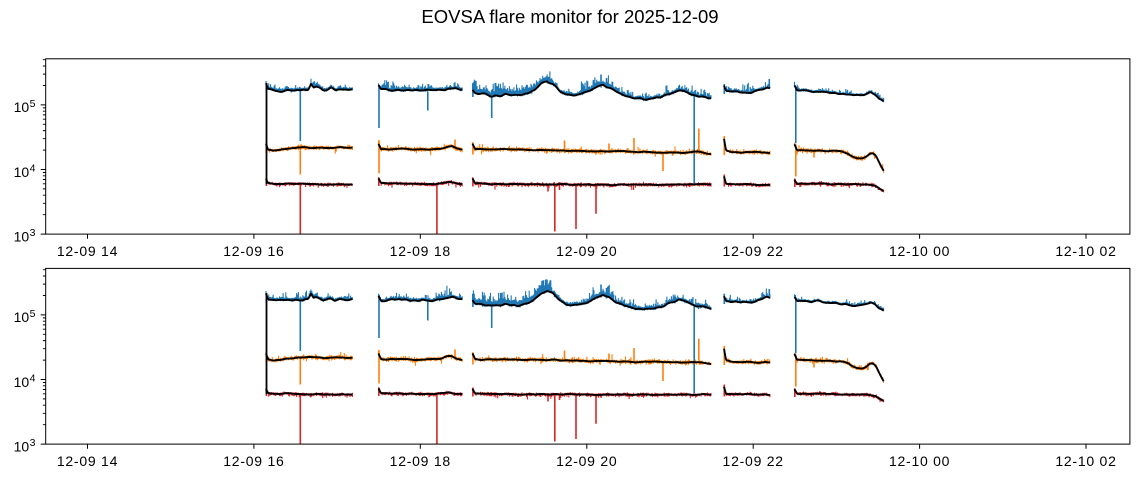 This screenshot has width=1143, height=483. What do you see at coordinates (569, 16) in the screenshot?
I see `svg-text:EOVSA flare monitor for 2025-1: EOVSA flare monitor for 2025-12-09` at bounding box center [569, 16].